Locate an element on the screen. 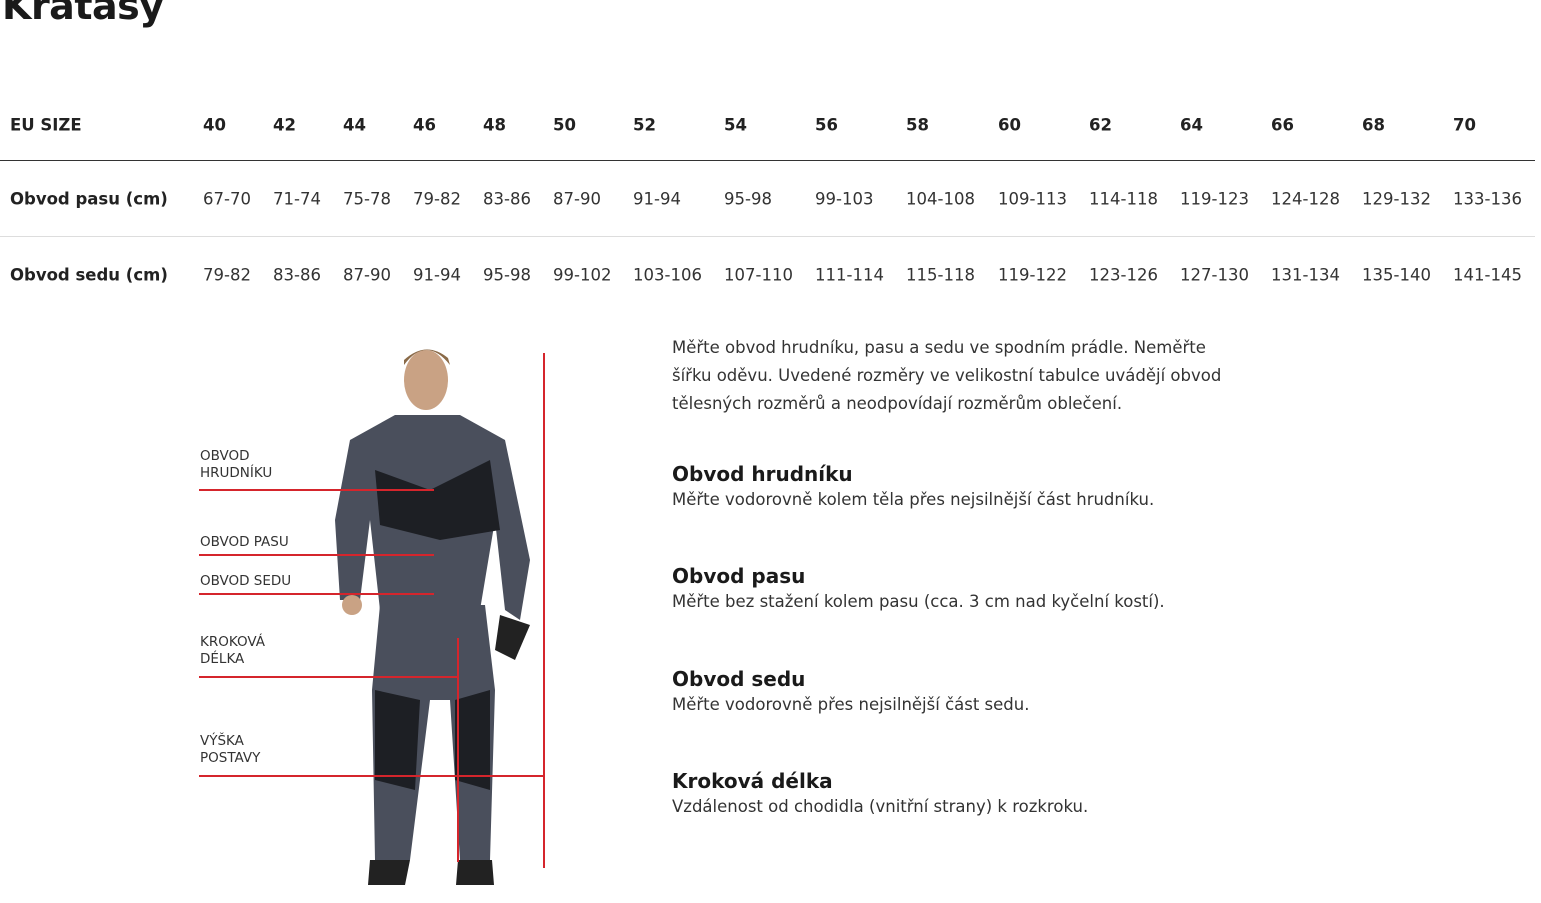 Image resolution: width=1541 pixels, height=903 pixels. hip-line is located at coordinates (316, 594).